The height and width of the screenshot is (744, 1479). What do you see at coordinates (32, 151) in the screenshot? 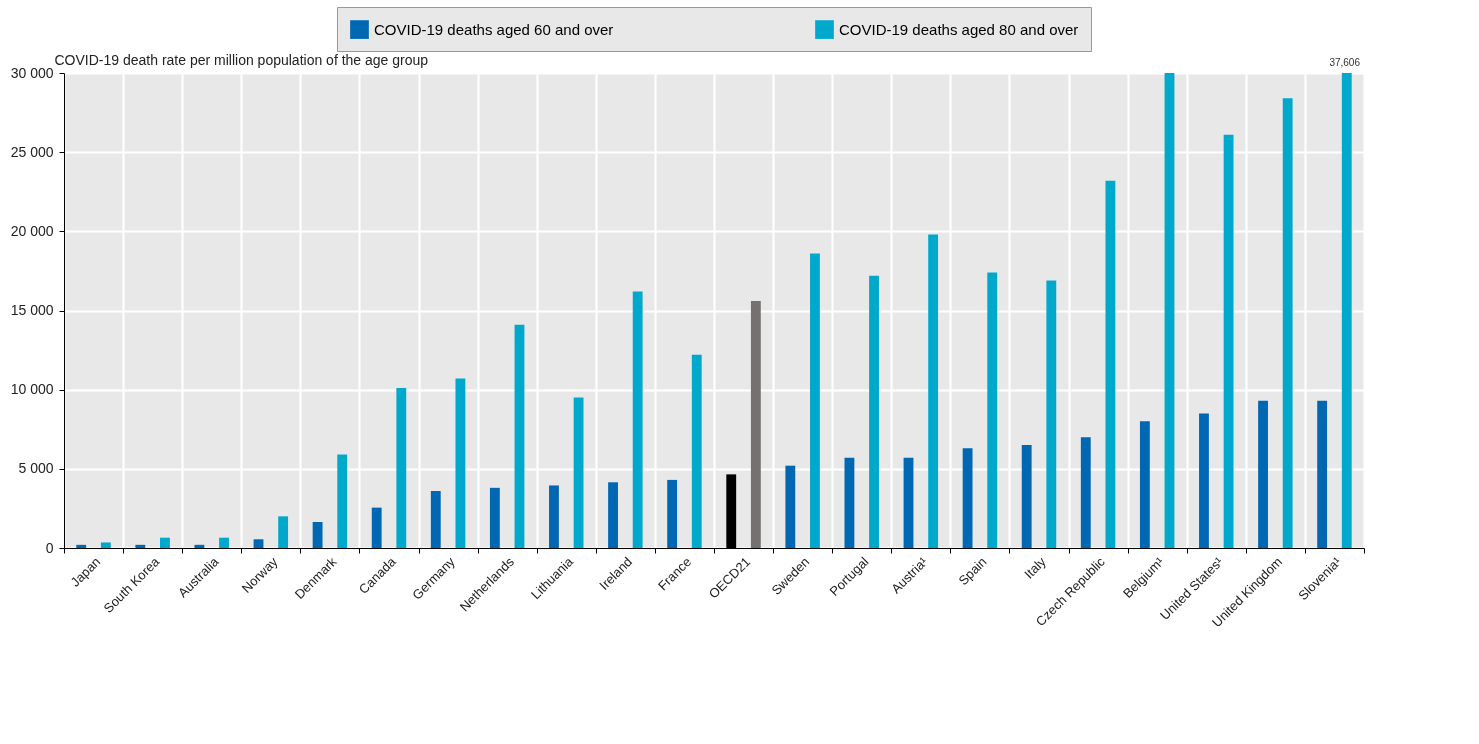
I see `y-tick-label: 25 000` at bounding box center [32, 151].